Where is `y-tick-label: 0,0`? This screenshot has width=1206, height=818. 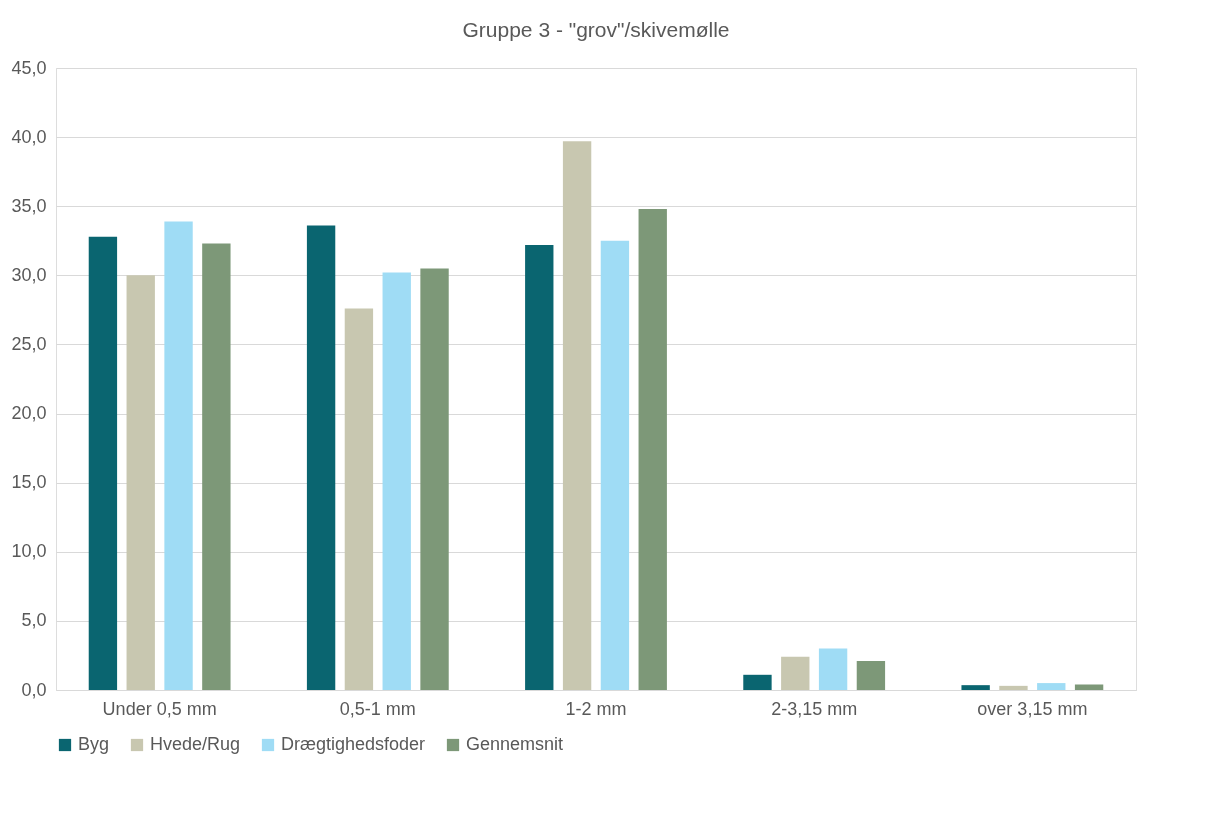 y-tick-label: 0,0 is located at coordinates (34, 689).